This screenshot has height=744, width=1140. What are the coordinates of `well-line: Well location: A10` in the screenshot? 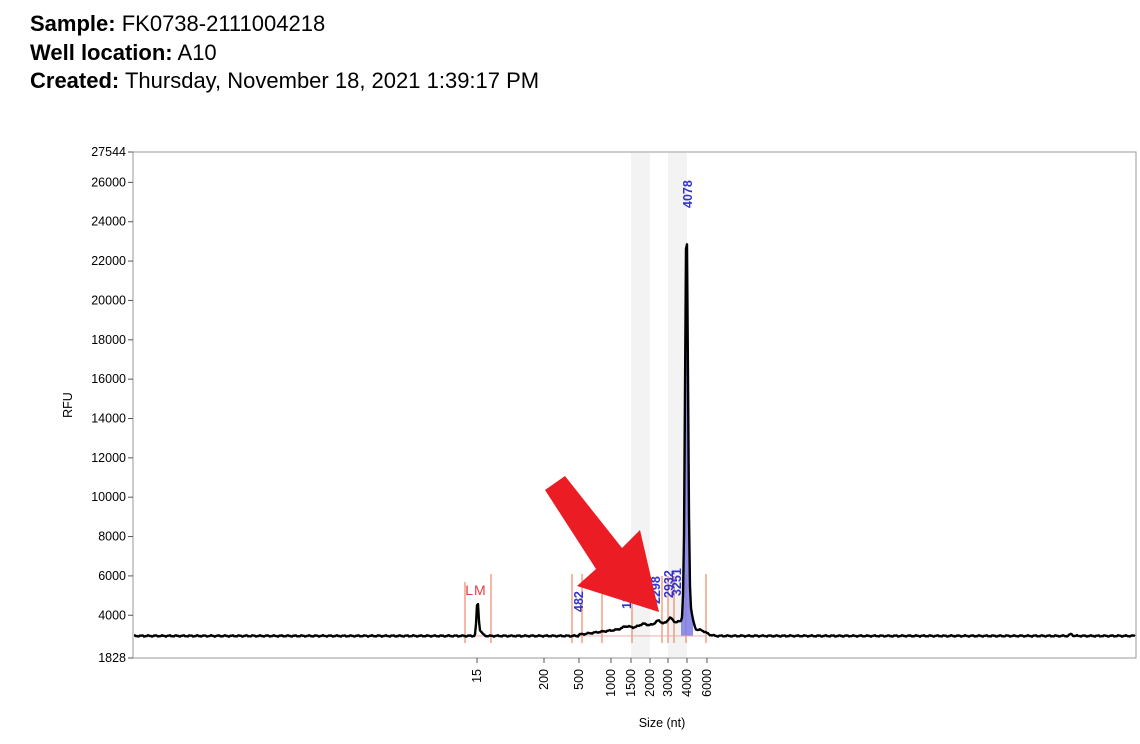 It's located at (284, 53).